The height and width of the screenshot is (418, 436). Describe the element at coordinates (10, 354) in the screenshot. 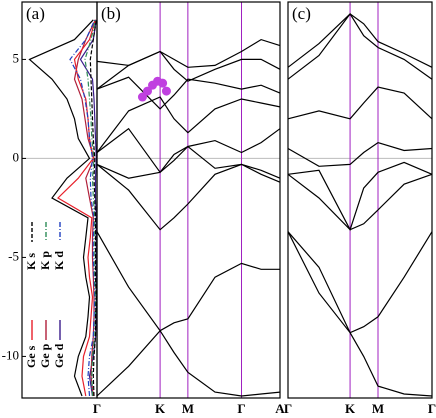

I see `y-tick-label: -10` at that location.